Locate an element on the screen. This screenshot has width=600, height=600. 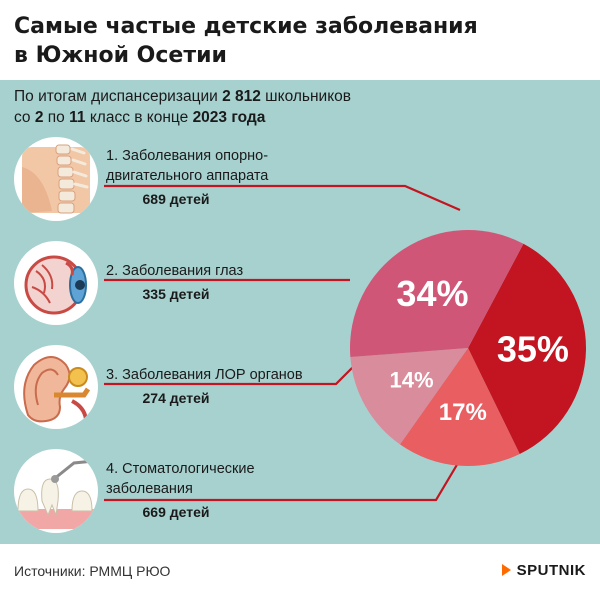
title-line-2: в Южной Осетии is located at coordinates (120, 55).